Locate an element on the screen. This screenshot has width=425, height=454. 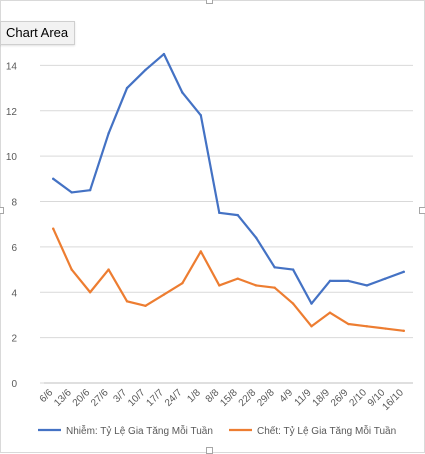
legend-label-2: Chết: Tỷ Lệ Gia Tăng Mỗi Tuần is located at coordinates (326, 430).